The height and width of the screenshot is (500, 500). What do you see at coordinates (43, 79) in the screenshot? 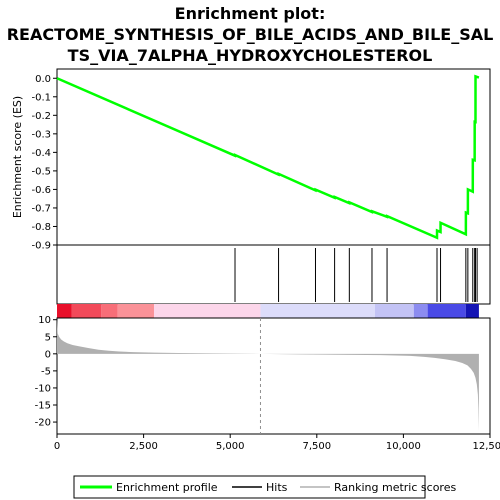
I see `es-y-tick-label: 0.0` at bounding box center [43, 79].